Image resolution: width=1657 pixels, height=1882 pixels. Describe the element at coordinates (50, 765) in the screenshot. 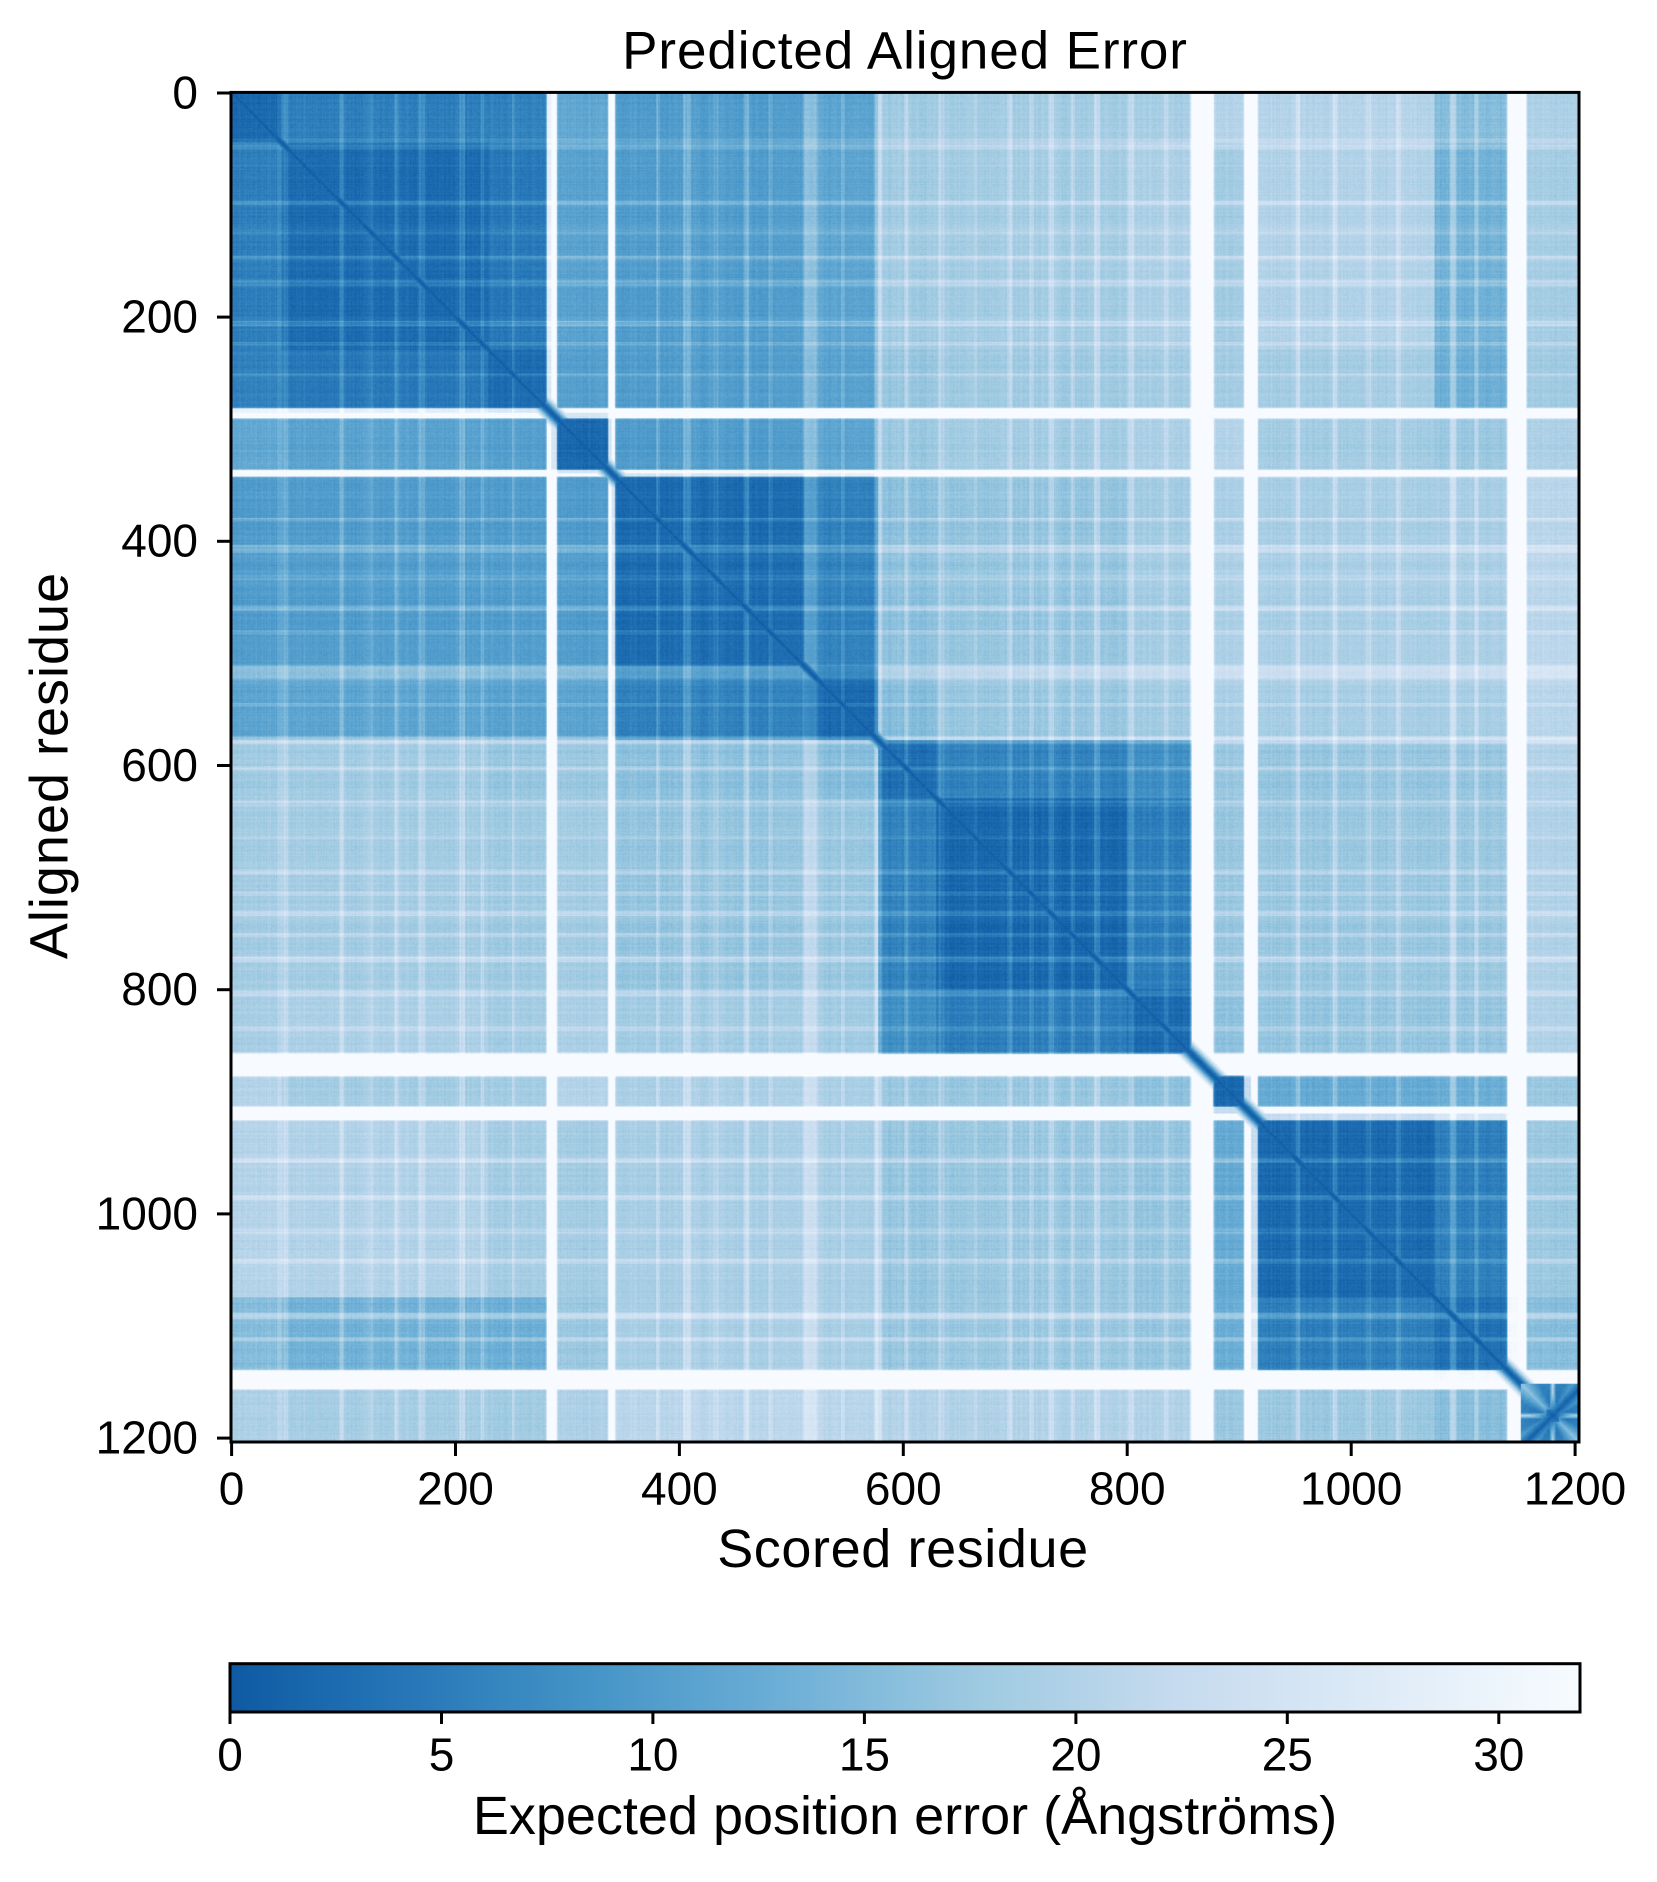

I see `svg-text: Aligned residue` at that location.